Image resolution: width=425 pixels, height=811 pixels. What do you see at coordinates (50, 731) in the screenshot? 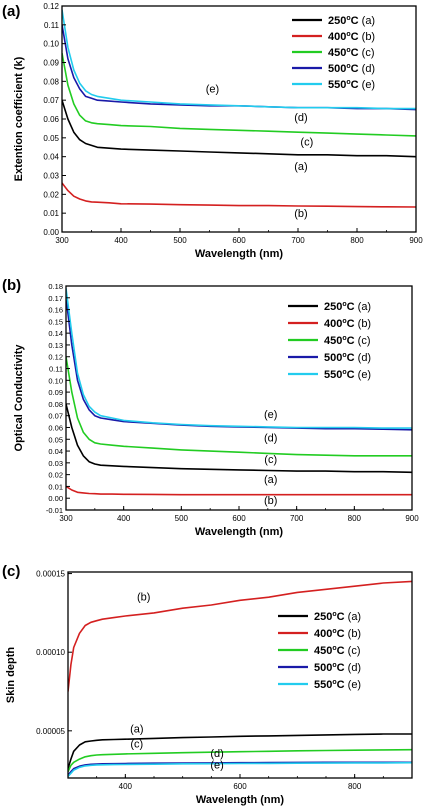
I see `y-tick-label: 0.00005` at bounding box center [50, 731].